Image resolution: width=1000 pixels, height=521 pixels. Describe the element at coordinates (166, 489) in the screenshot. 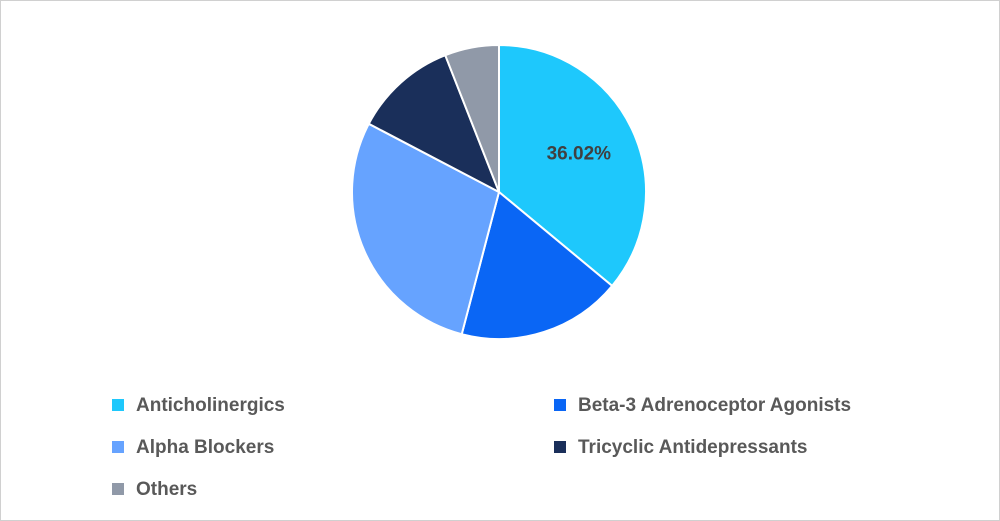

I see `legend-label: Others` at that location.